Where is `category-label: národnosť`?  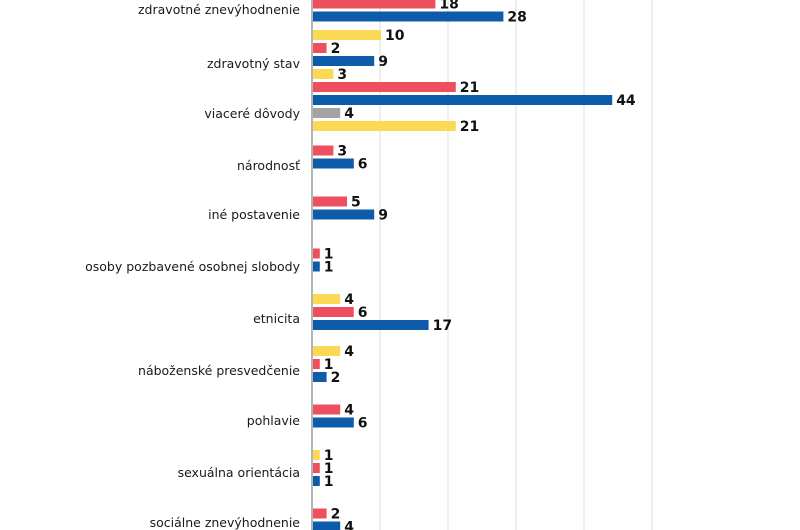
category-label: národnosť is located at coordinates (268, 165).